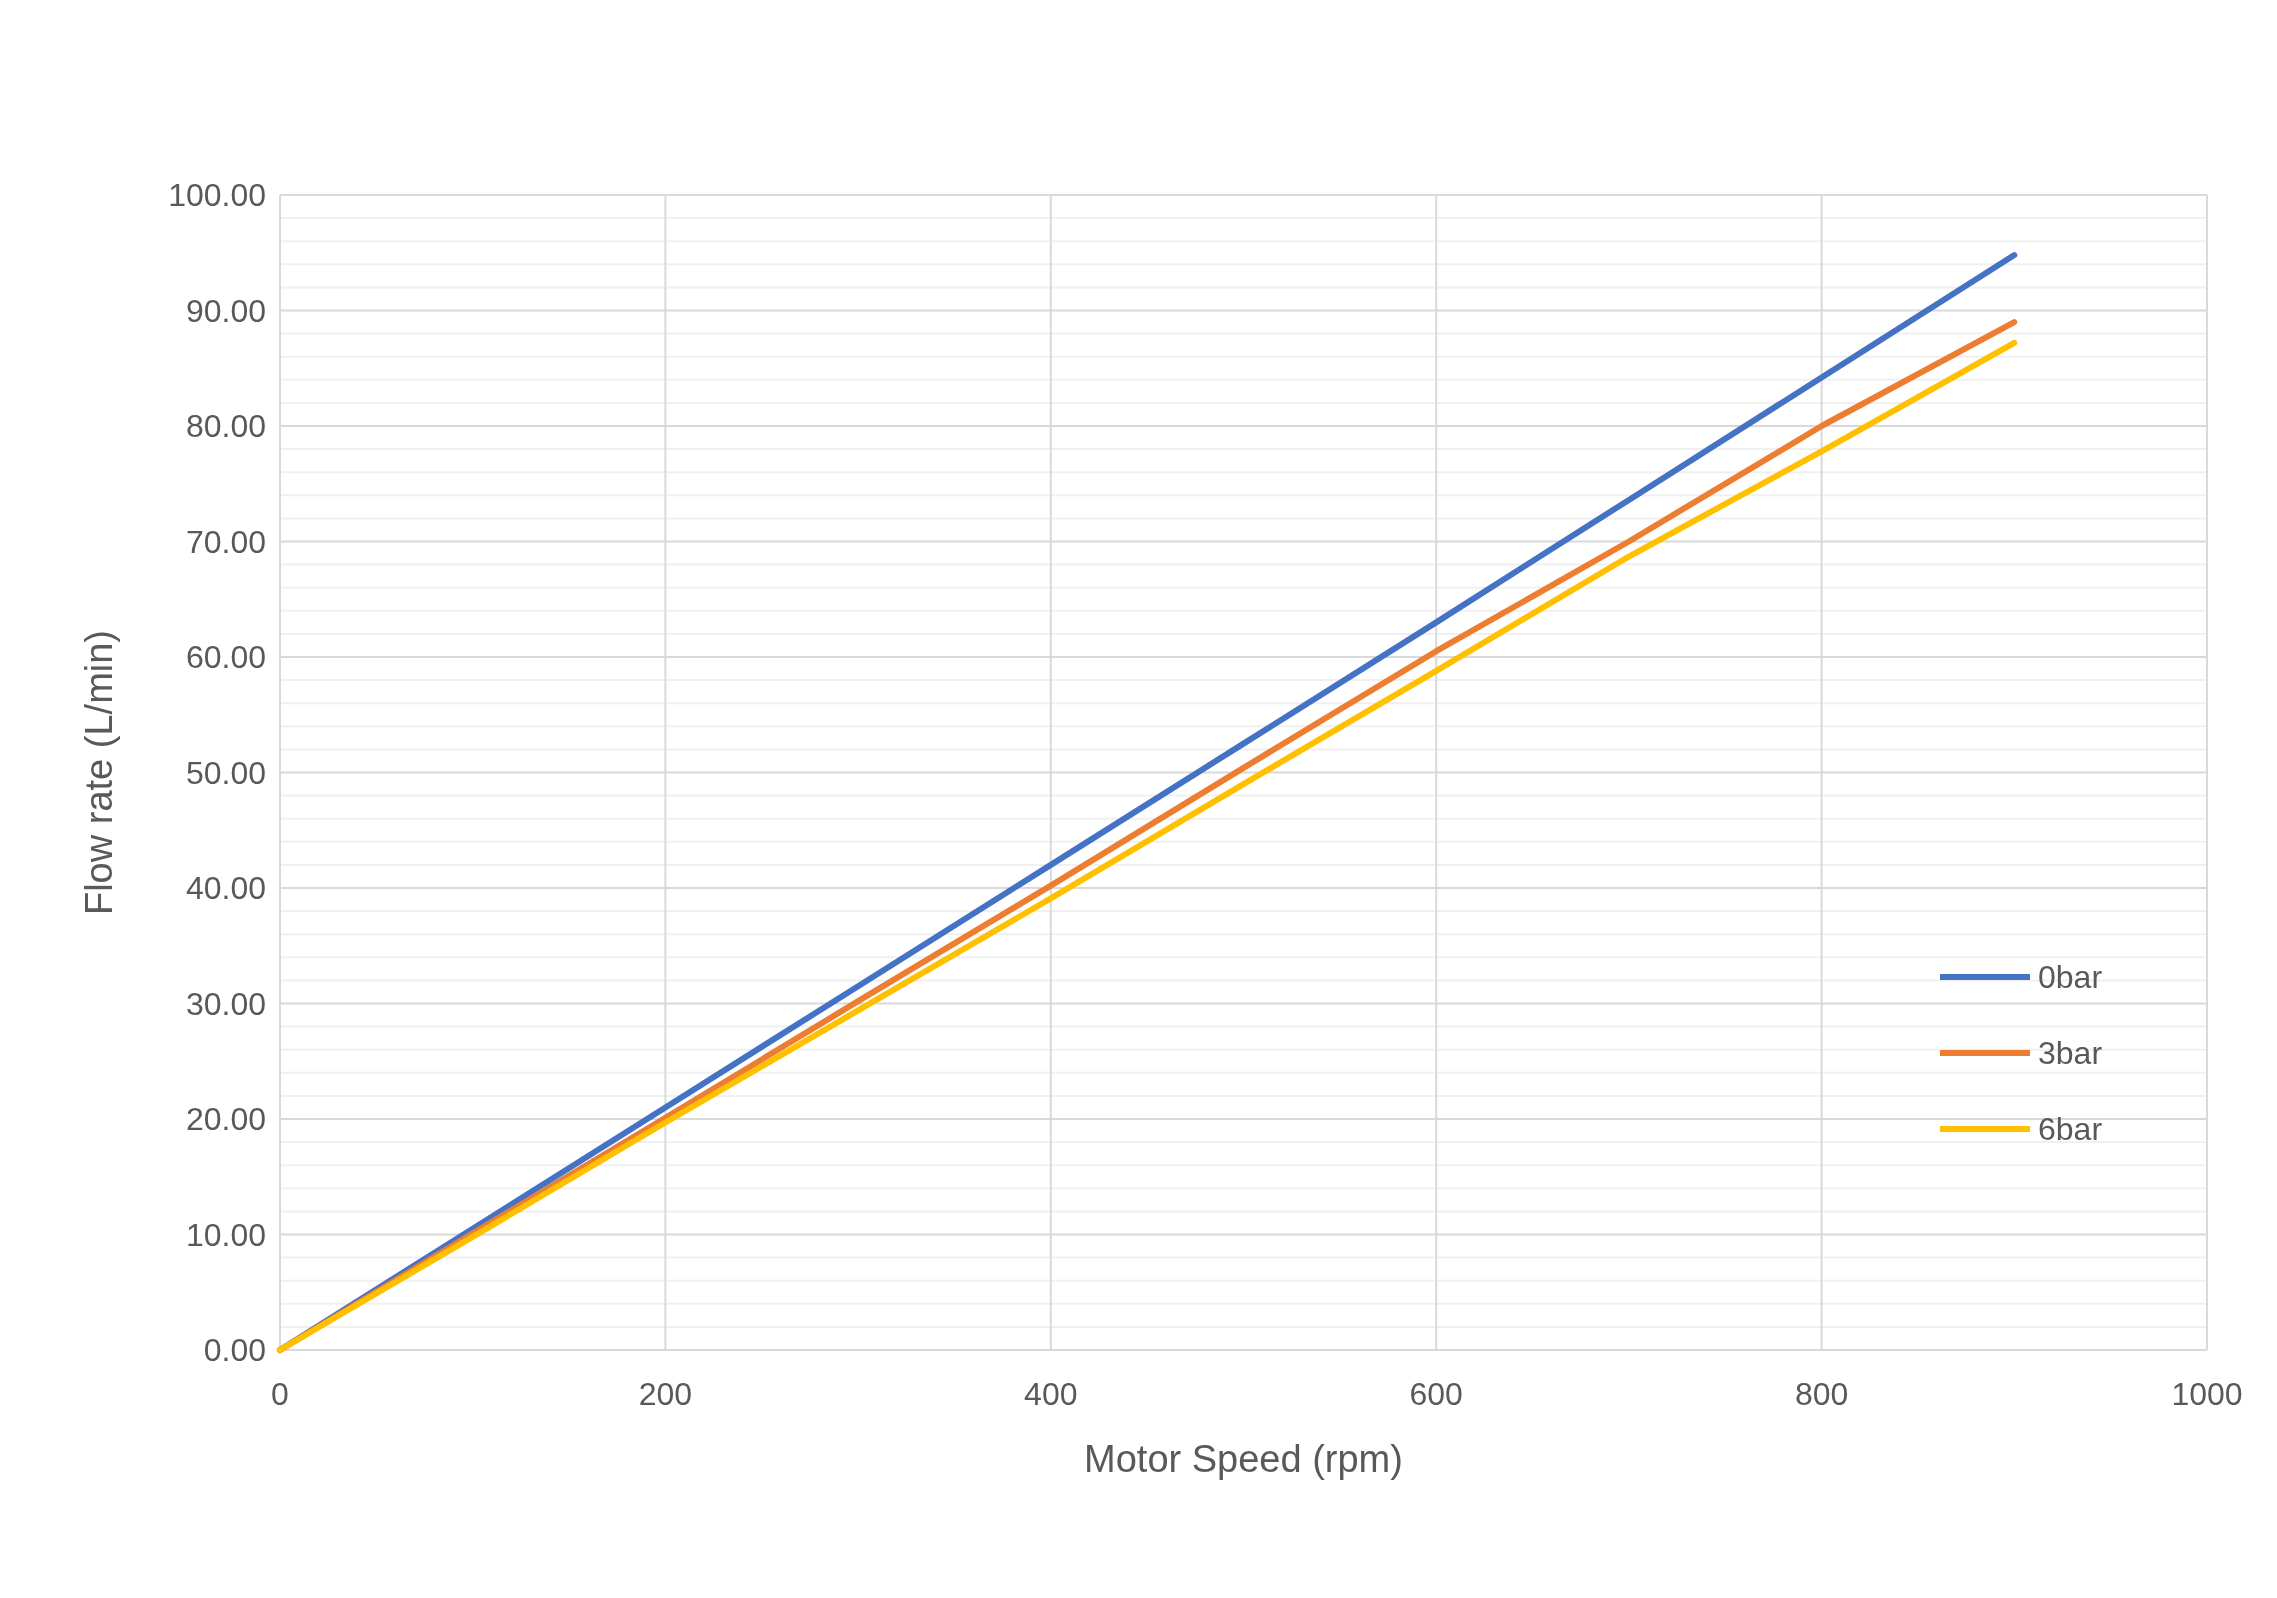 Image resolution: width=2277 pixels, height=1598 pixels. Describe the element at coordinates (665, 1394) in the screenshot. I see `x-tick-label: 200` at that location.